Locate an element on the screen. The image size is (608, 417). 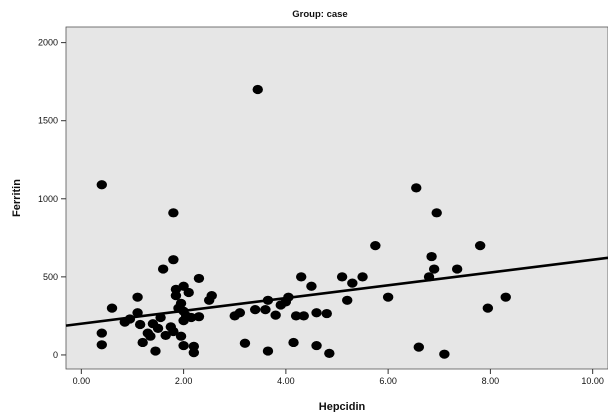
chart-title: Group: case is located at coordinates (319, 14).